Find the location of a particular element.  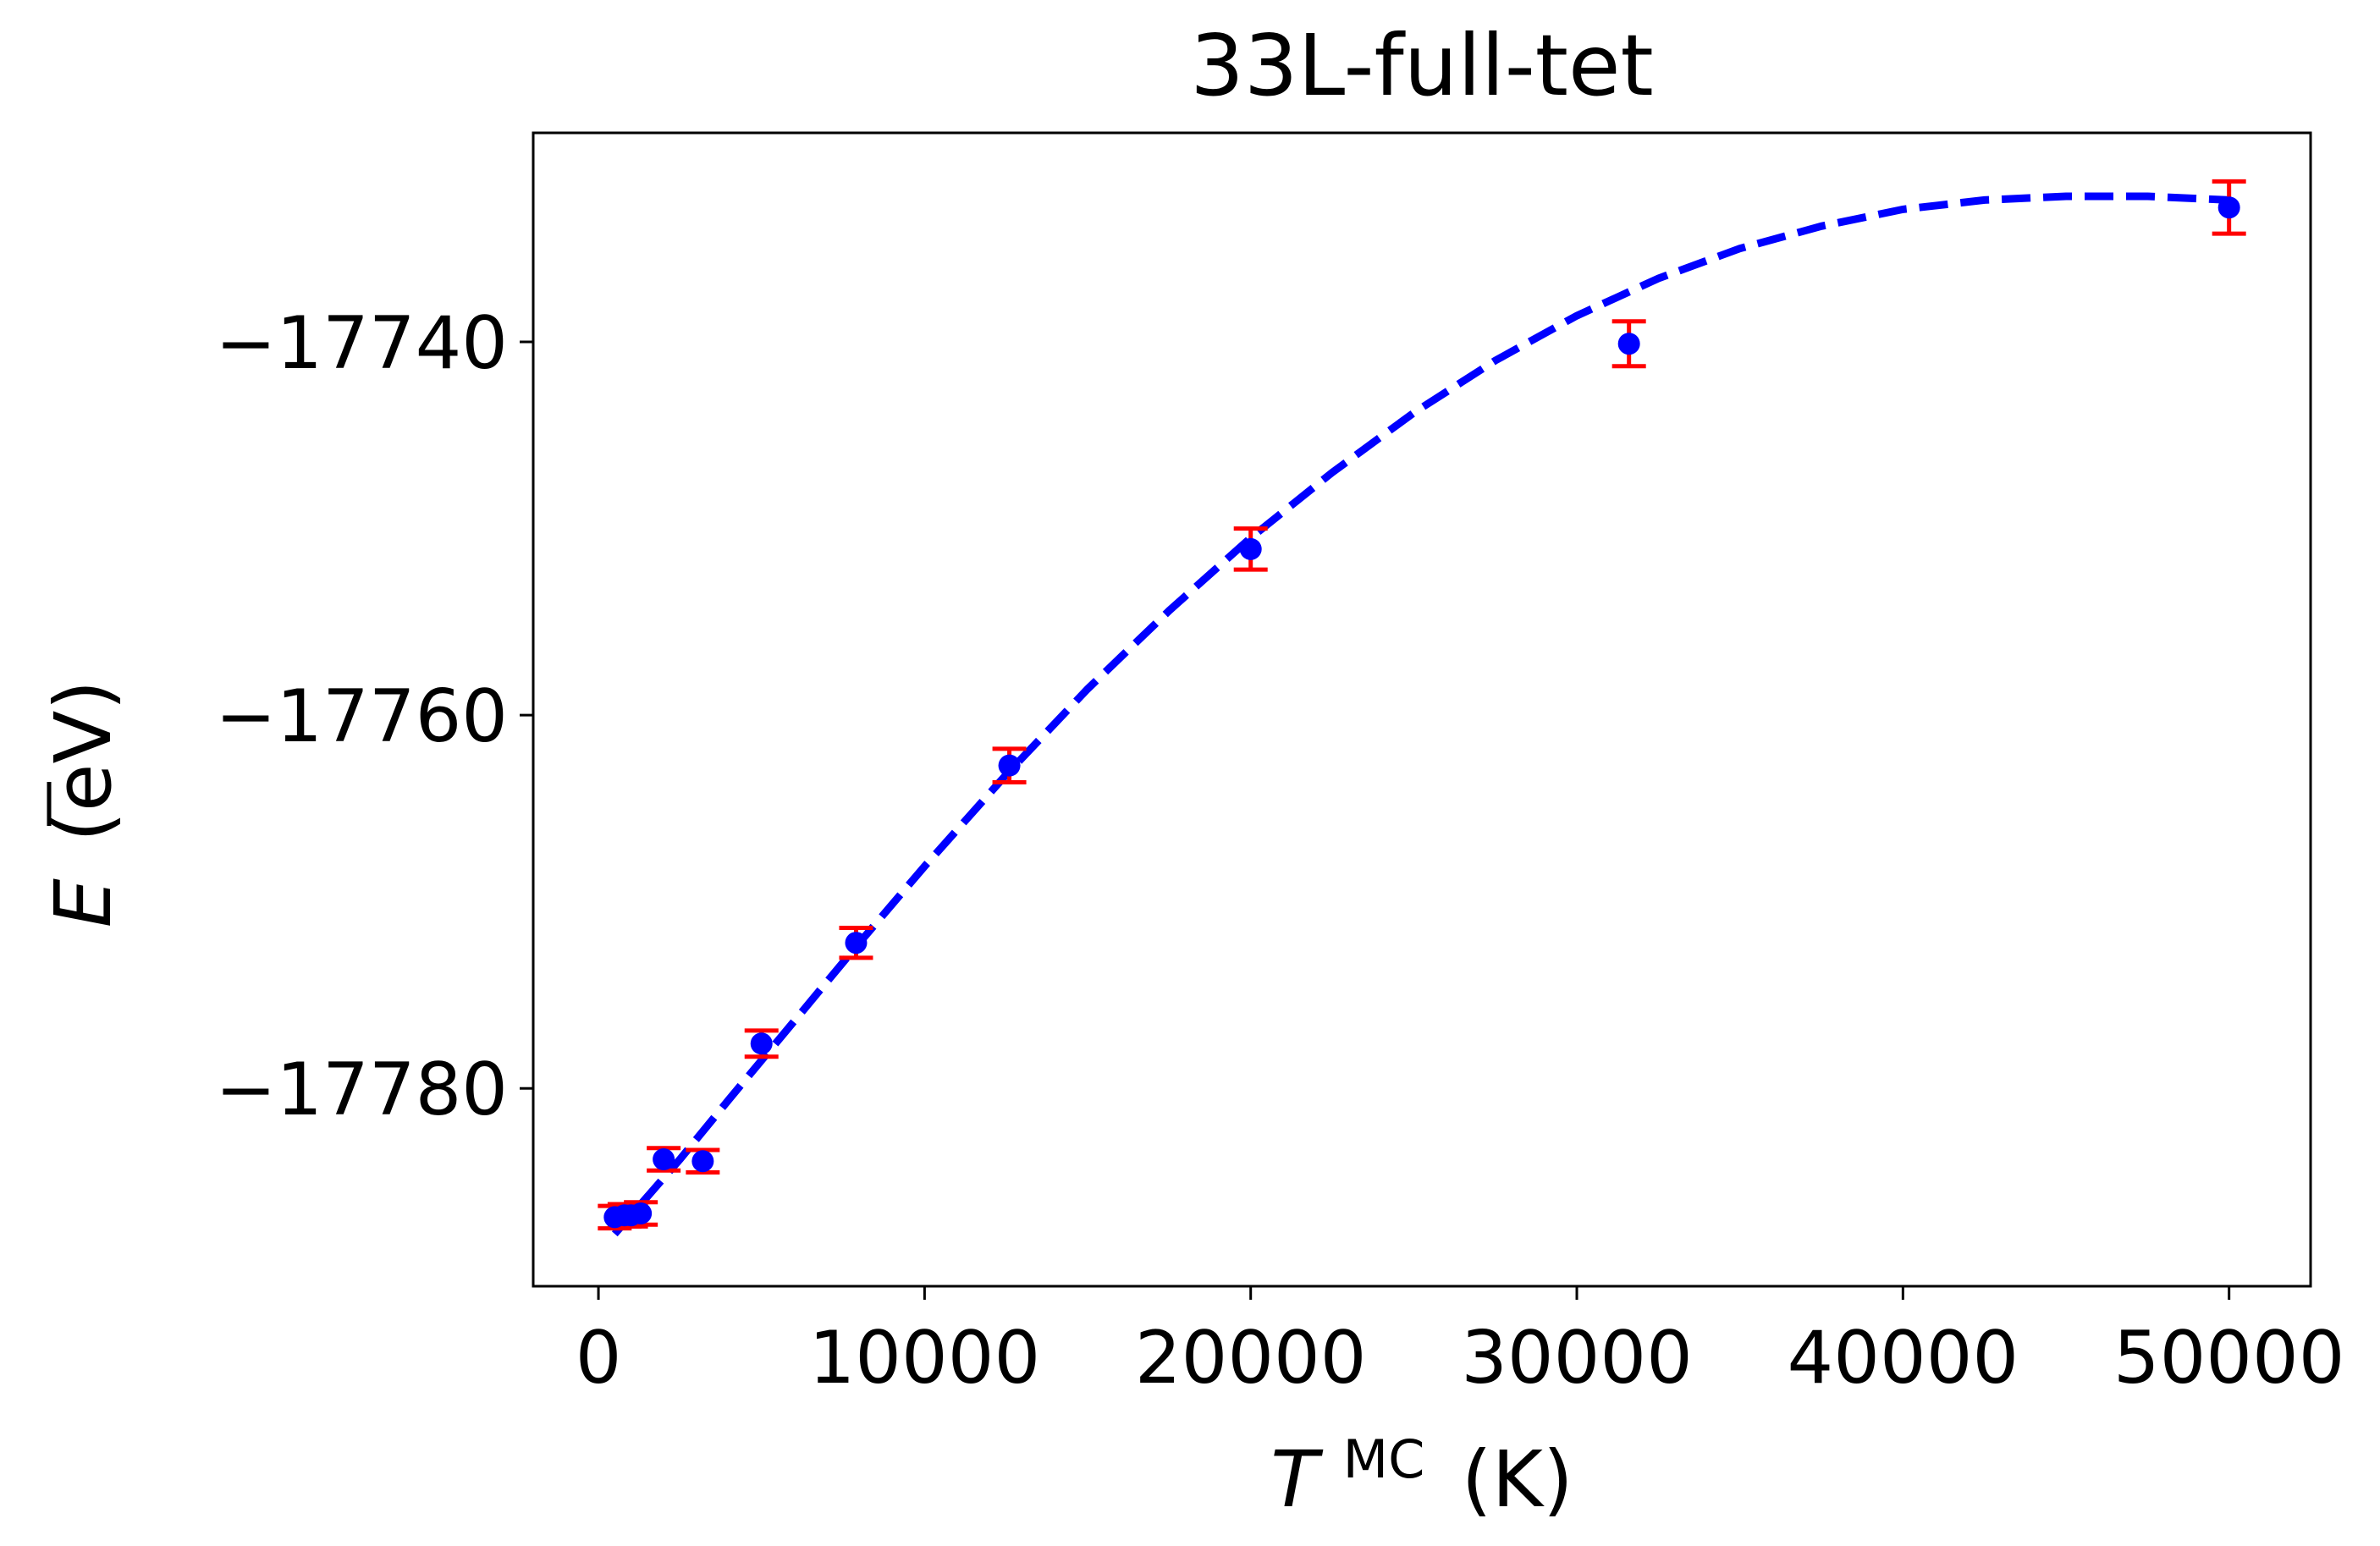

y-axis-label-symbol: E is located at coordinates (83, 902).